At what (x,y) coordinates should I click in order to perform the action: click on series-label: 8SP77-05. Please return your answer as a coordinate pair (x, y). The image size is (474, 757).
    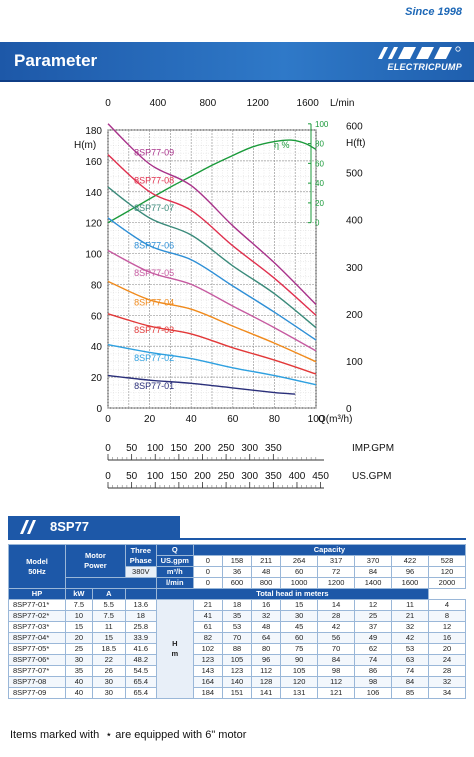
    Looking at the image, I should click on (154, 273).